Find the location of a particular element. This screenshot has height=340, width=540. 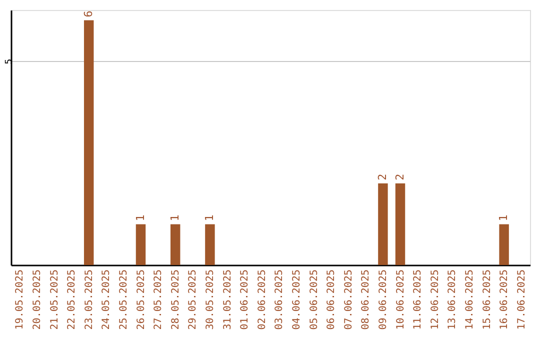

x-tick-label: 25.05.2025 is located at coordinates (124, 300).